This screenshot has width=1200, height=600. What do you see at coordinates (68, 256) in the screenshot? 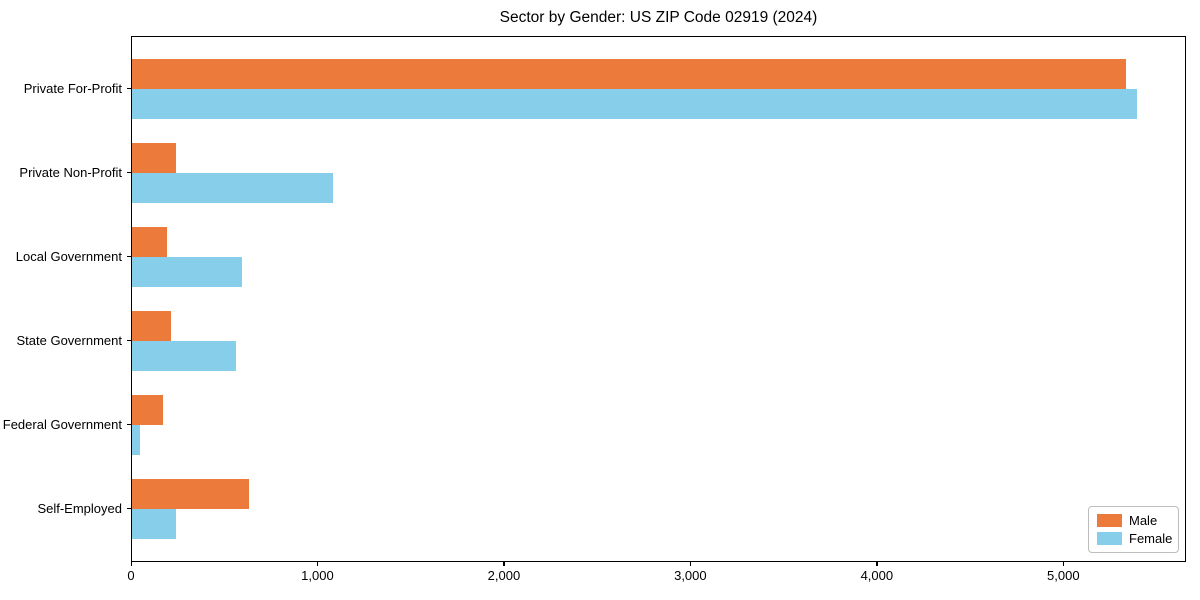
I see `y-axis-label: Local Government` at bounding box center [68, 256].